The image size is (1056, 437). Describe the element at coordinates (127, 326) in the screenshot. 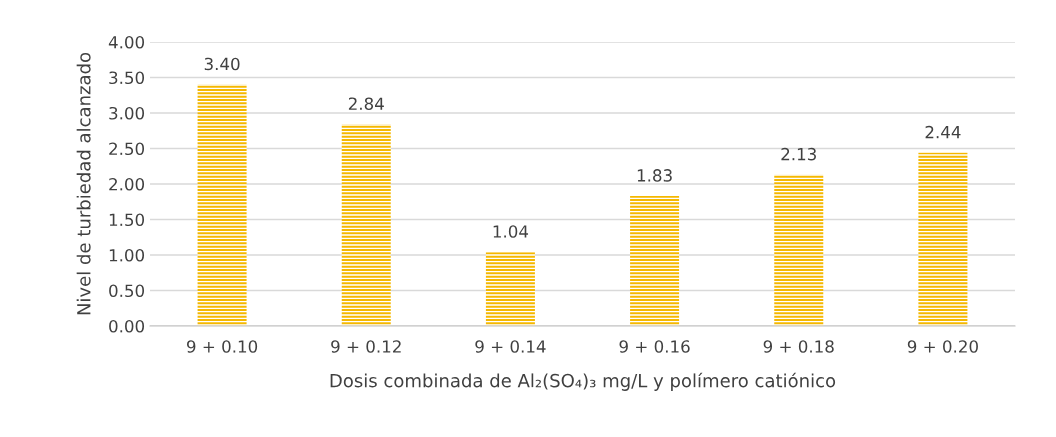

I see `y-tick-label: 0.00` at that location.